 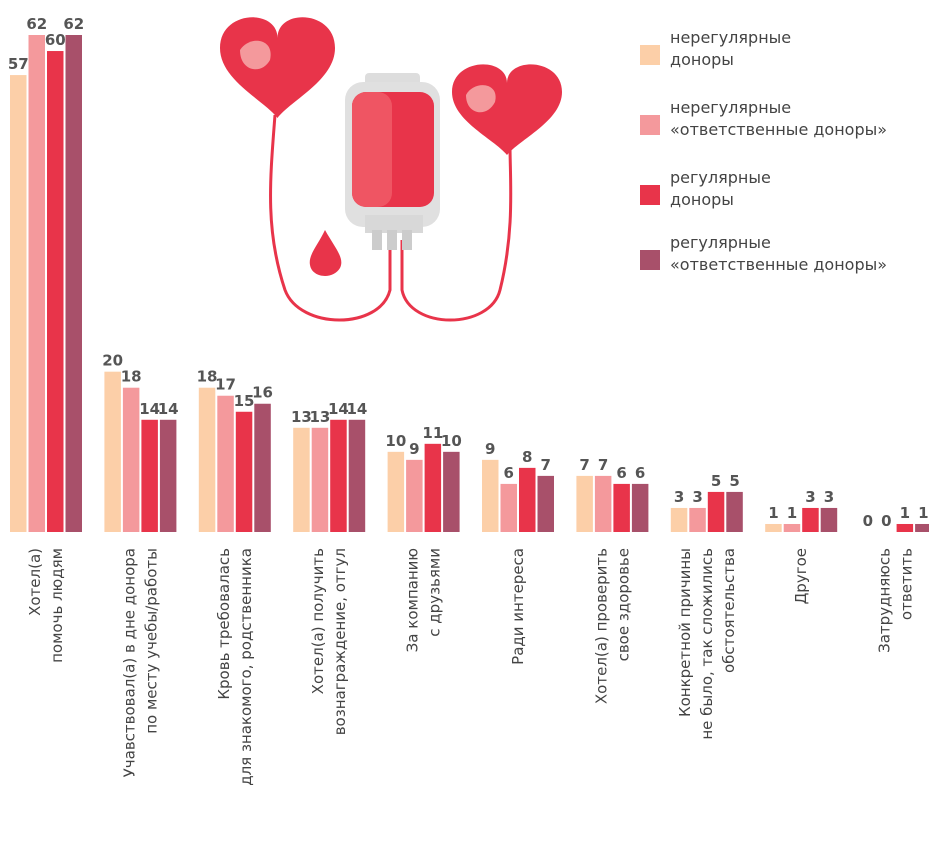 I want to click on value-label: 20, so click(x=112, y=361).